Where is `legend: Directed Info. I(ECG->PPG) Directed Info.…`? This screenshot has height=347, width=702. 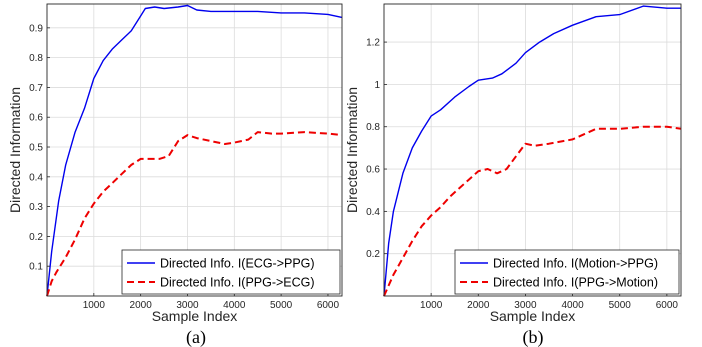 legend: Directed Info. I(ECG->PPG) Directed Info.… is located at coordinates (231, 272).